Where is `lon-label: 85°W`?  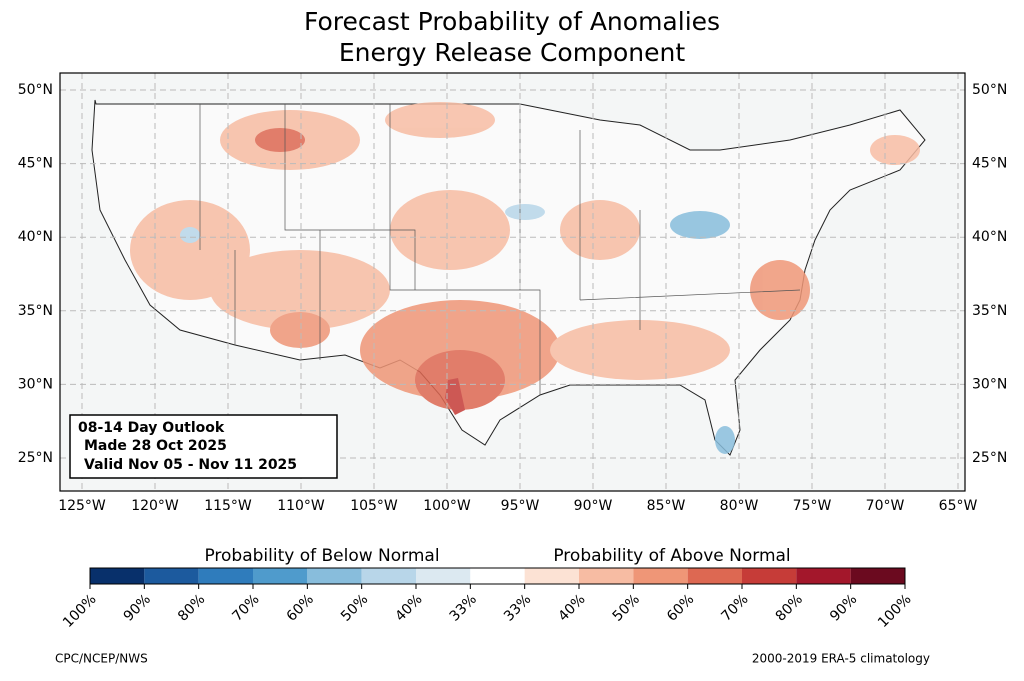 lon-label: 85°W is located at coordinates (666, 506).